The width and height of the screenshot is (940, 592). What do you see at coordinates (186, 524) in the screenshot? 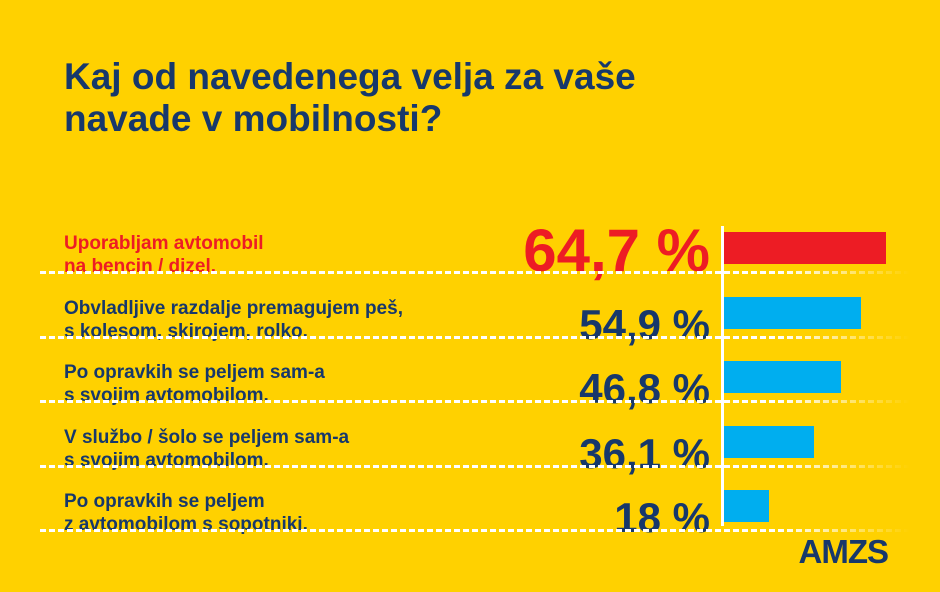
I see `category-label-line: z avtomobilom s sopotniki.` at bounding box center [186, 524].